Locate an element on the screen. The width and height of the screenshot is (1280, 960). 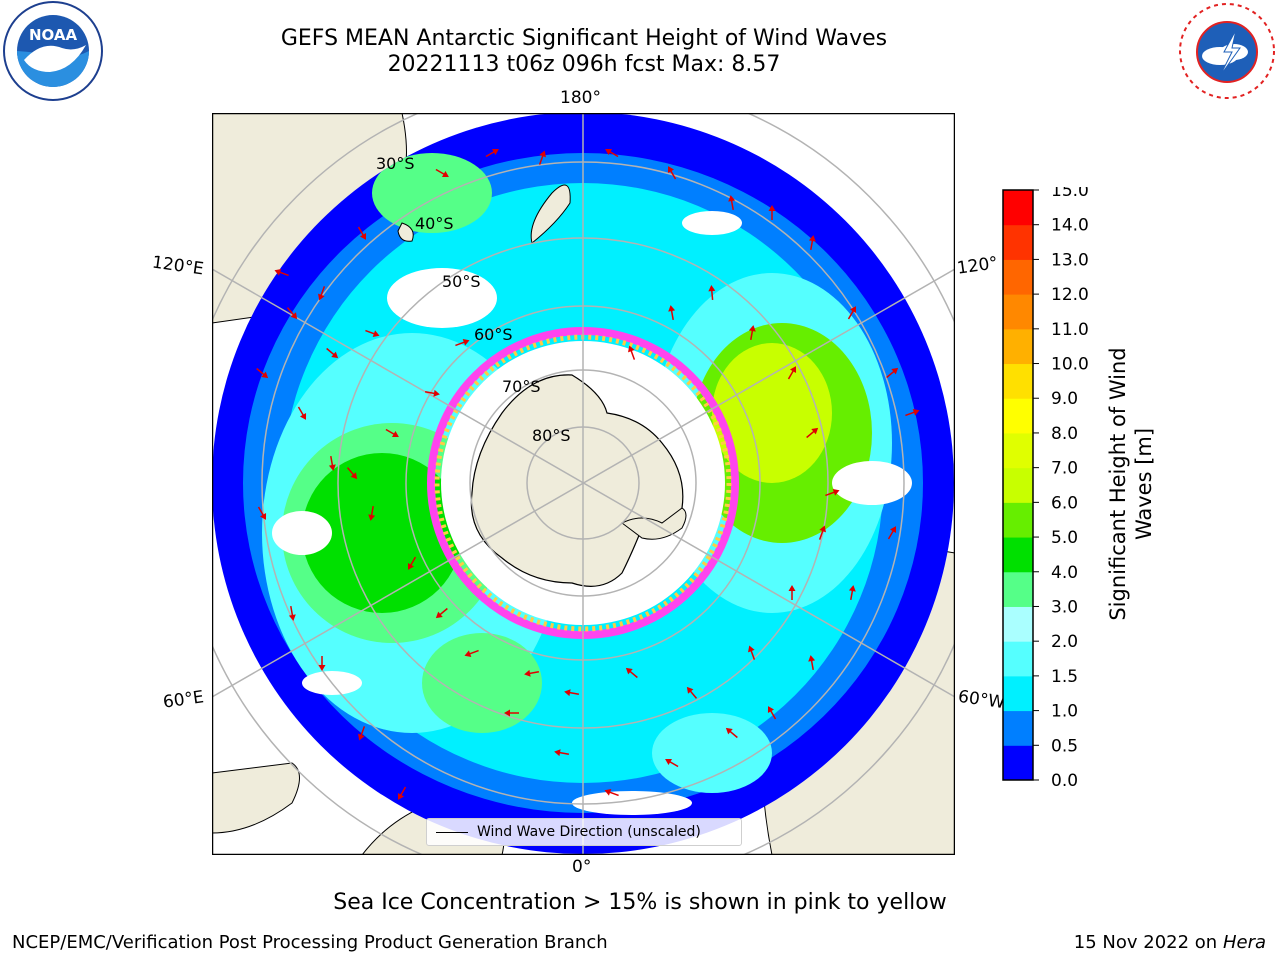
lat-label-70: 70°S is located at coordinates (521, 386).